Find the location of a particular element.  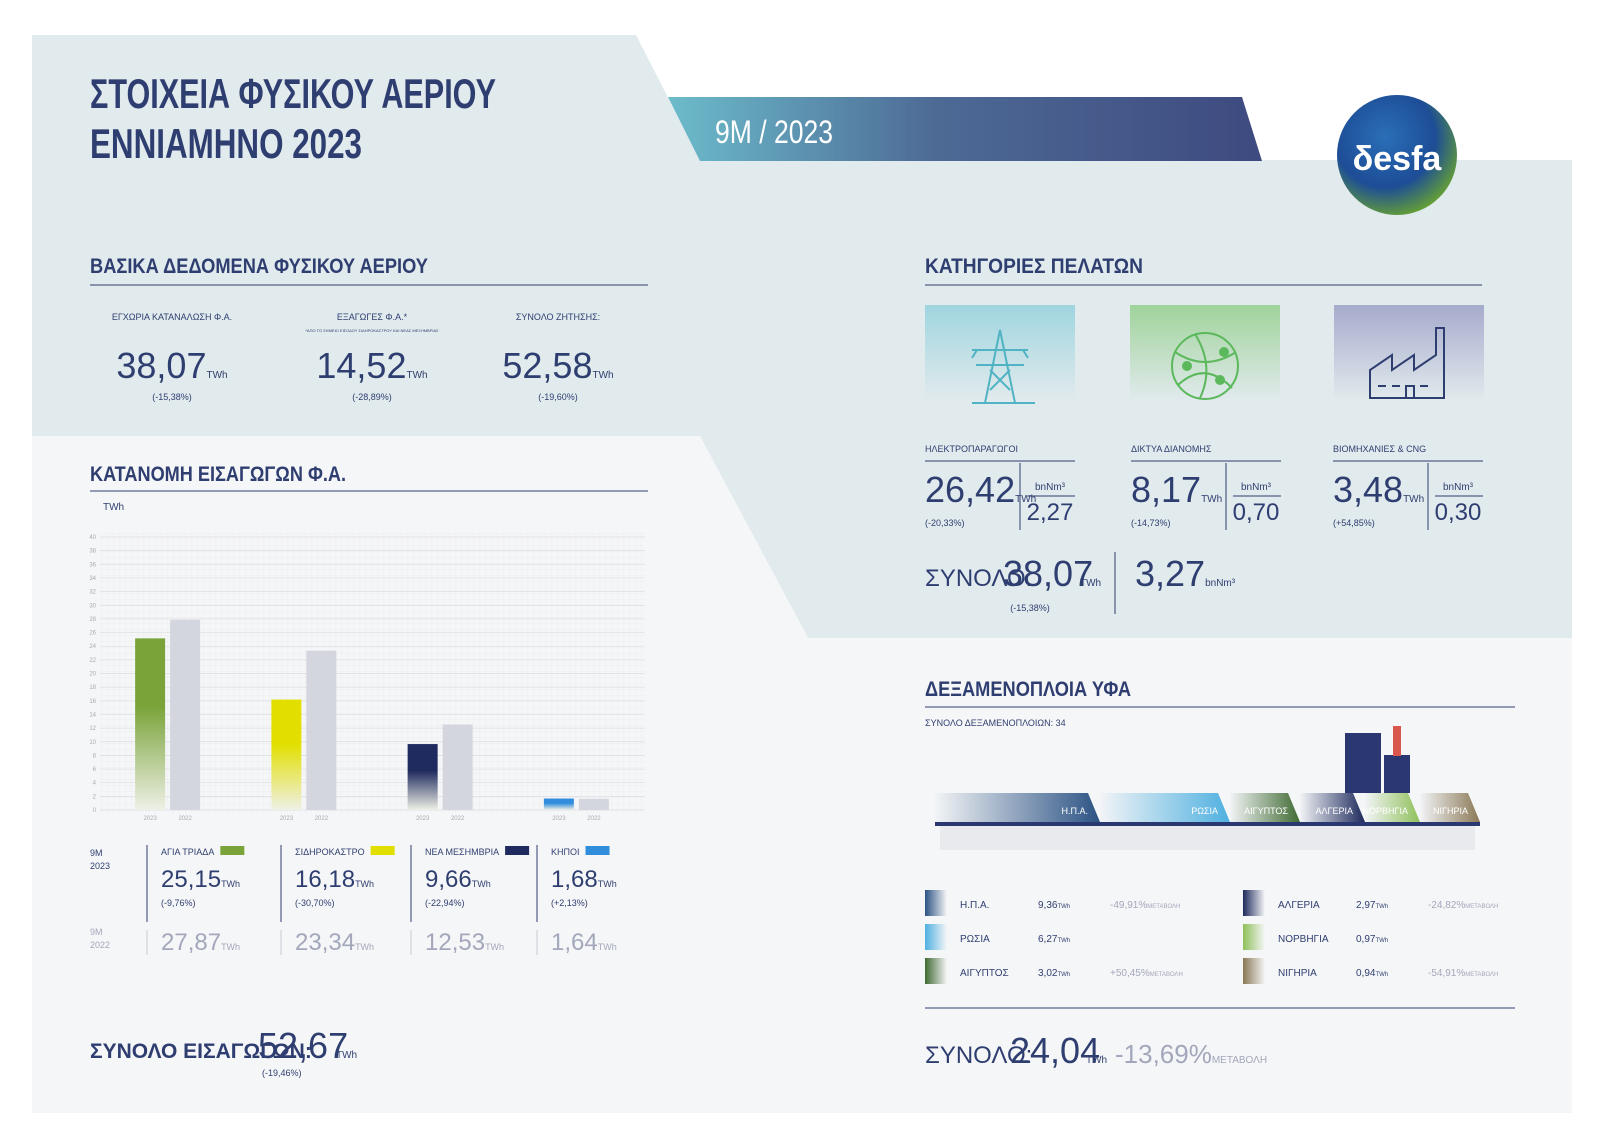

ship is located at coordinates (1207, 788).